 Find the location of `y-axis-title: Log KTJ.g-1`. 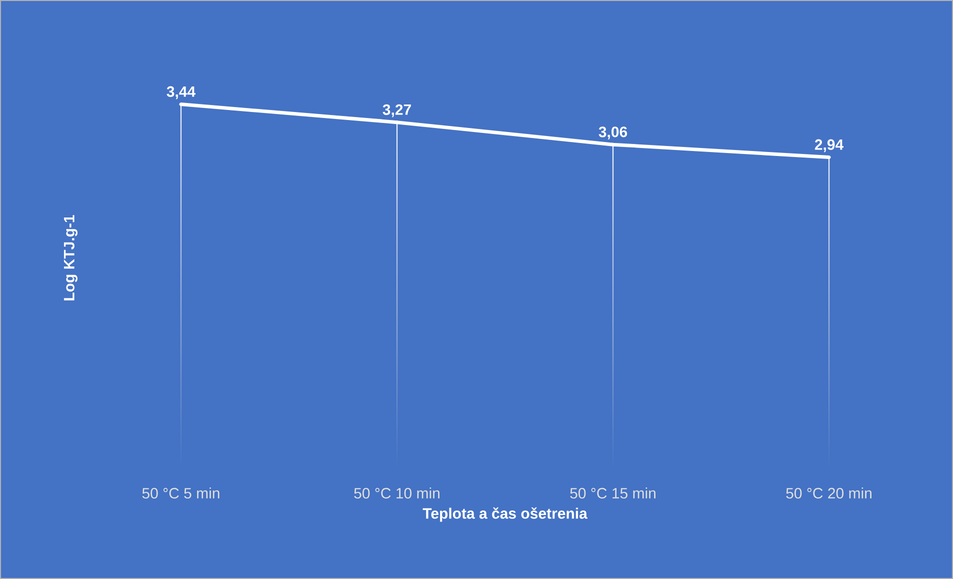

y-axis-title: Log KTJ.g-1 is located at coordinates (71, 257).